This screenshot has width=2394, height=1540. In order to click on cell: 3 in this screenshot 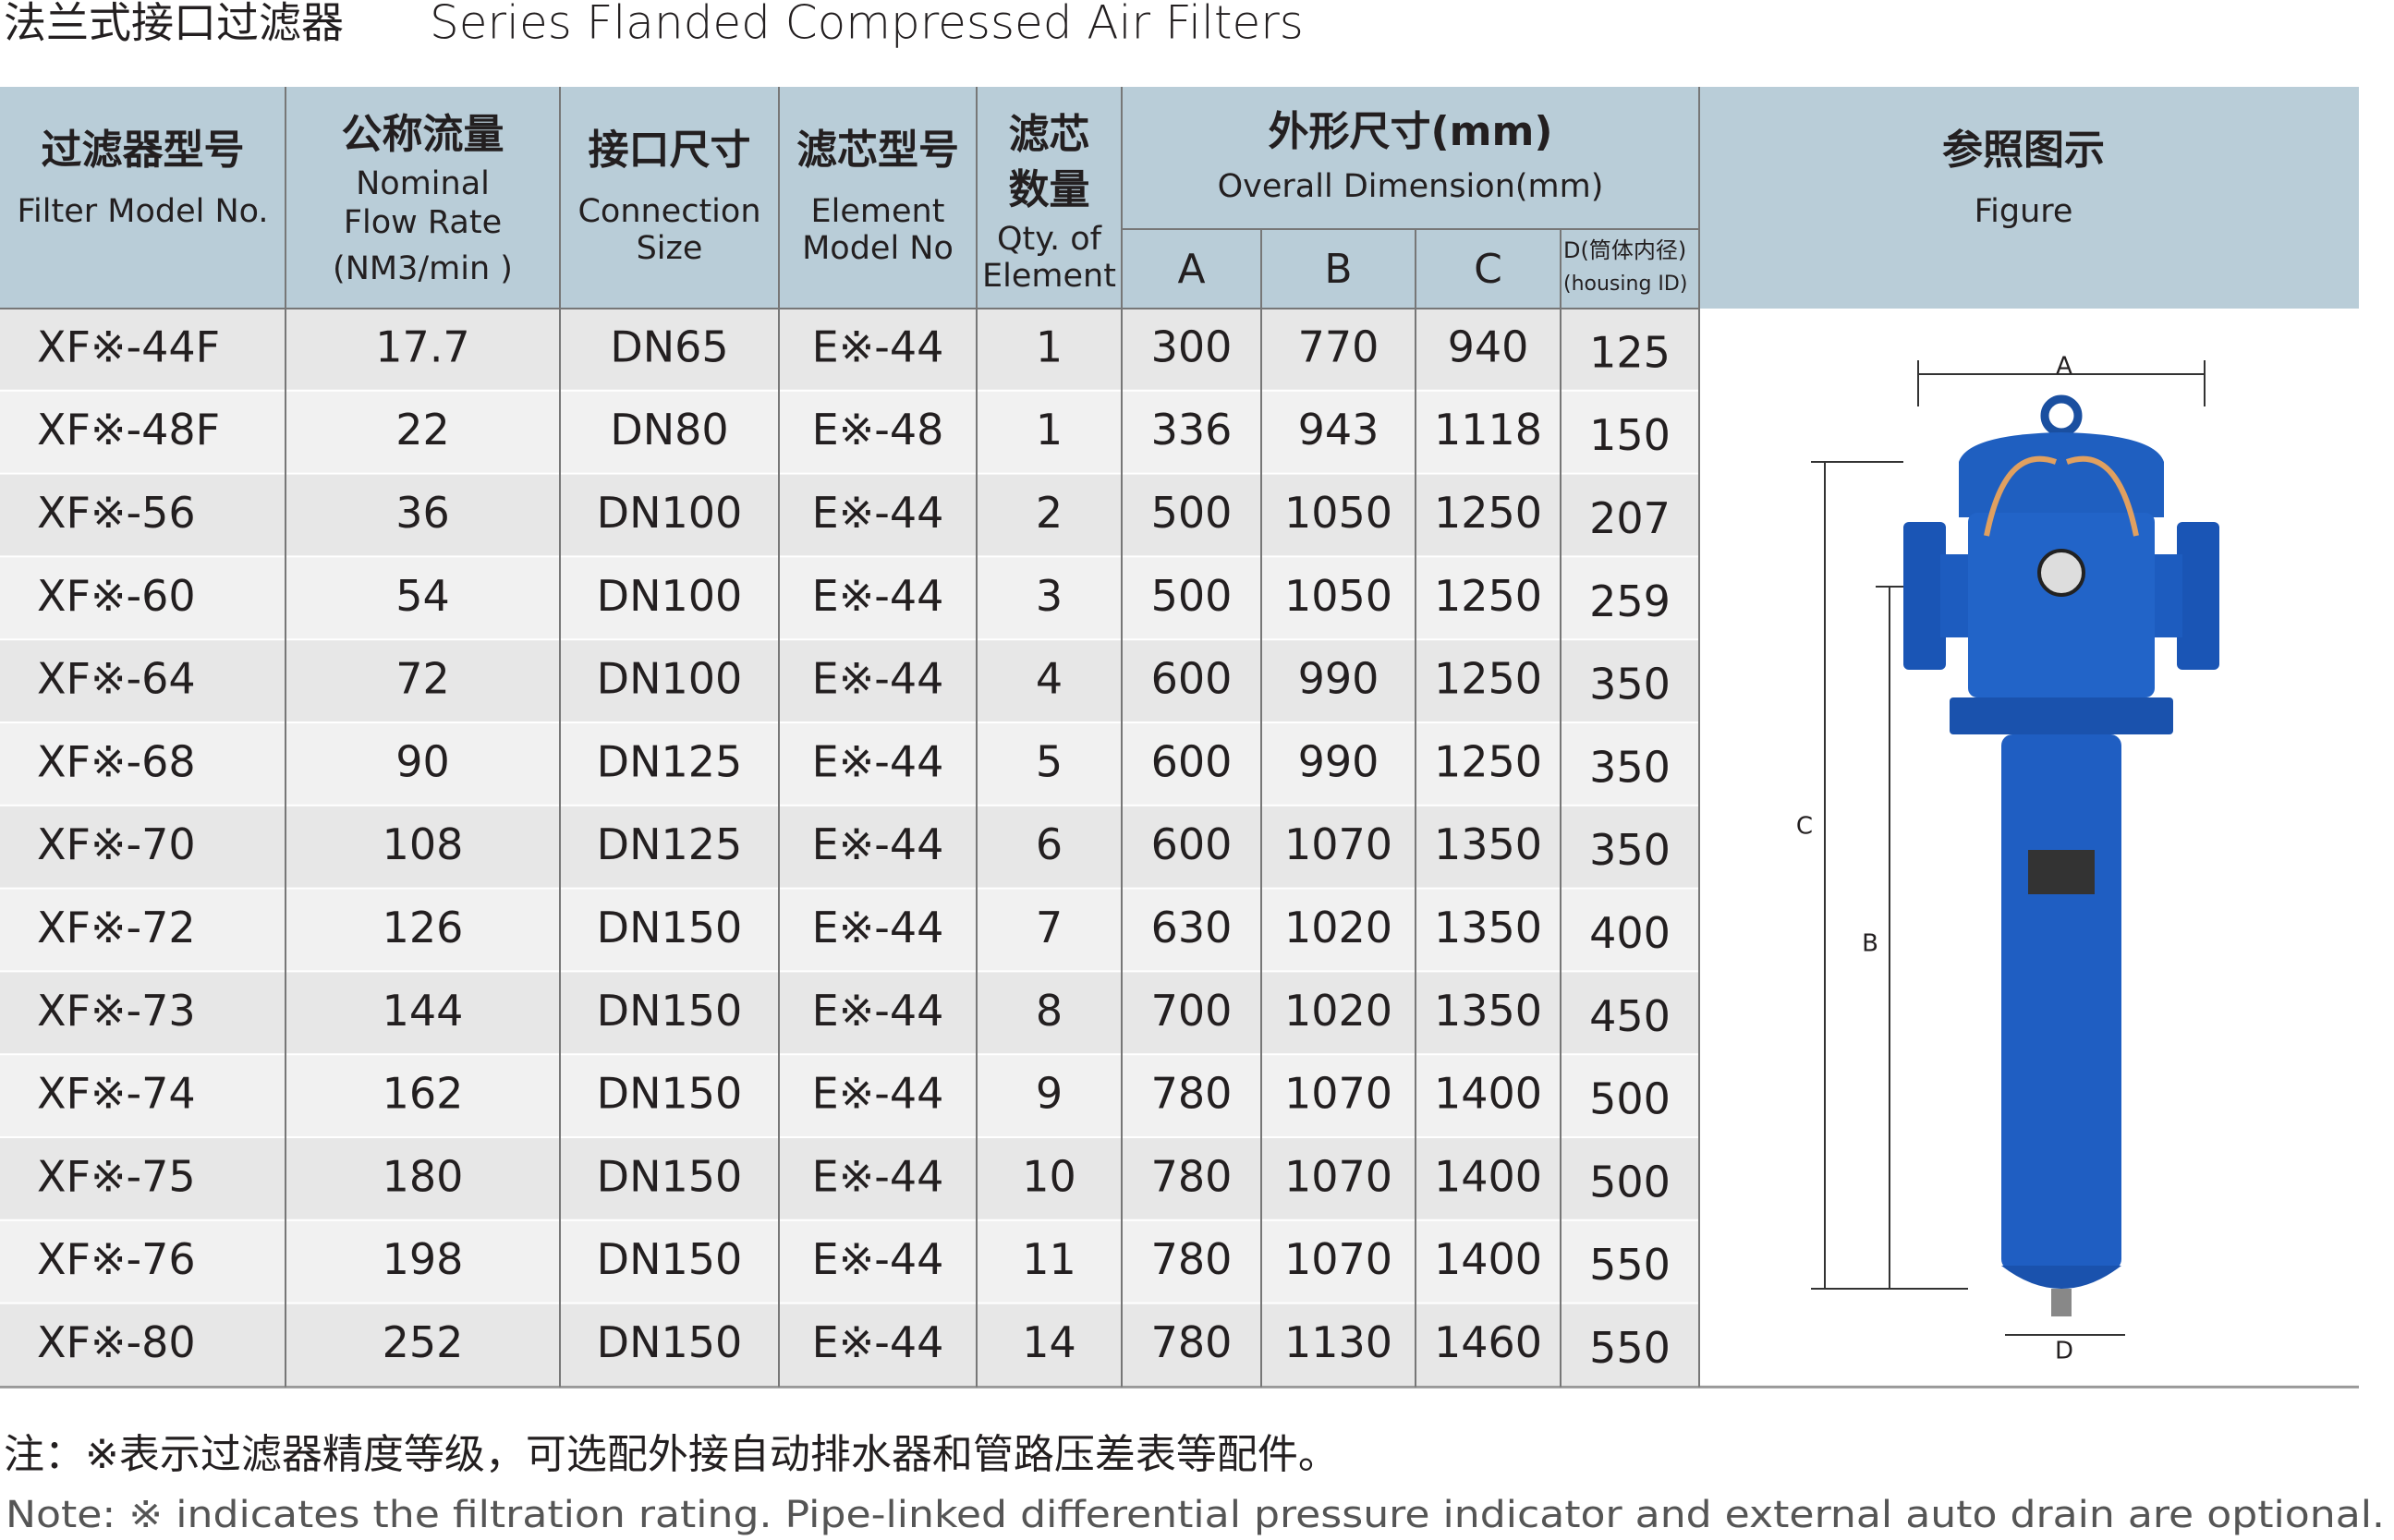, I will do `click(1049, 596)`.